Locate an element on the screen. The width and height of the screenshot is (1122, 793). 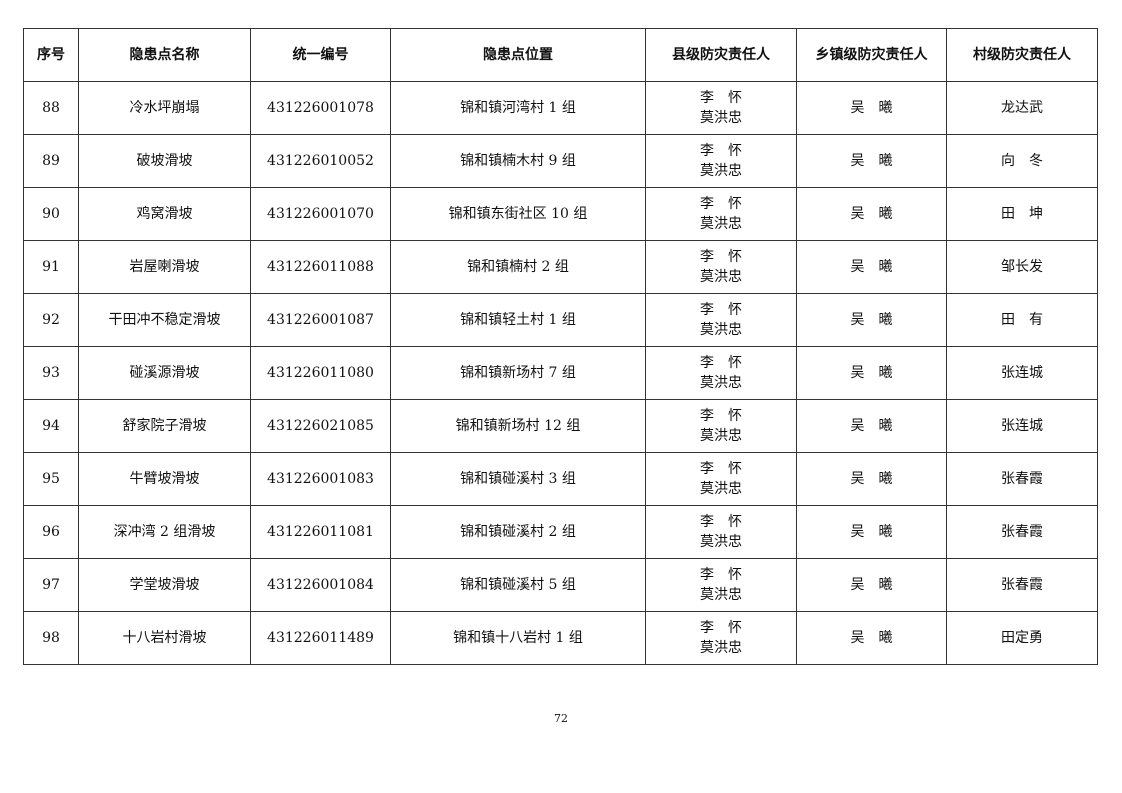
cell-village: 田定勇 is located at coordinates (1022, 638).